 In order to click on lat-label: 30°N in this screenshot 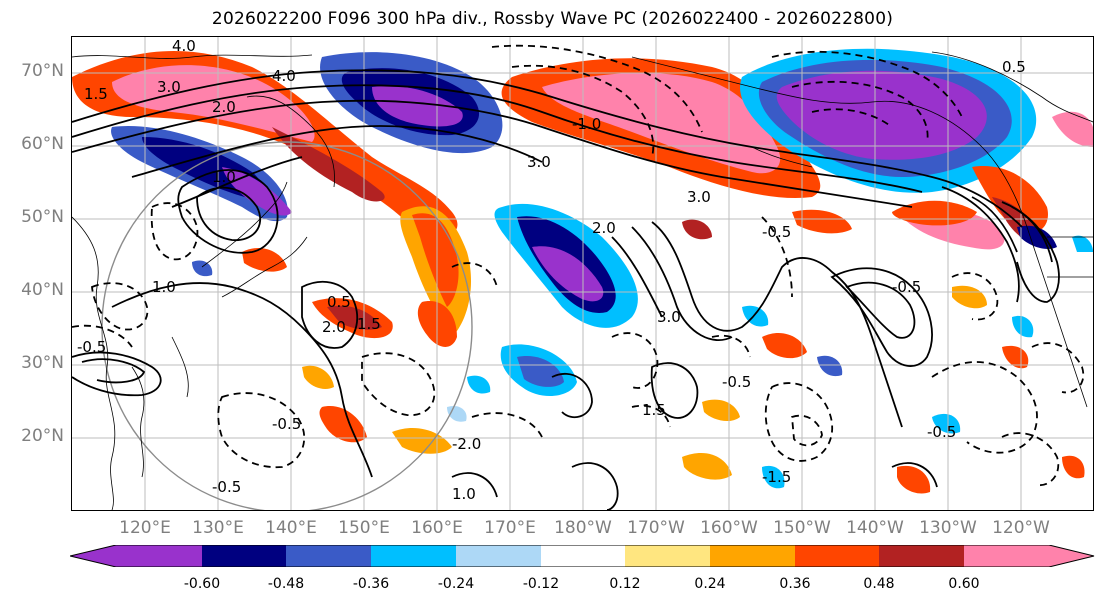, I will do `click(42, 363)`.